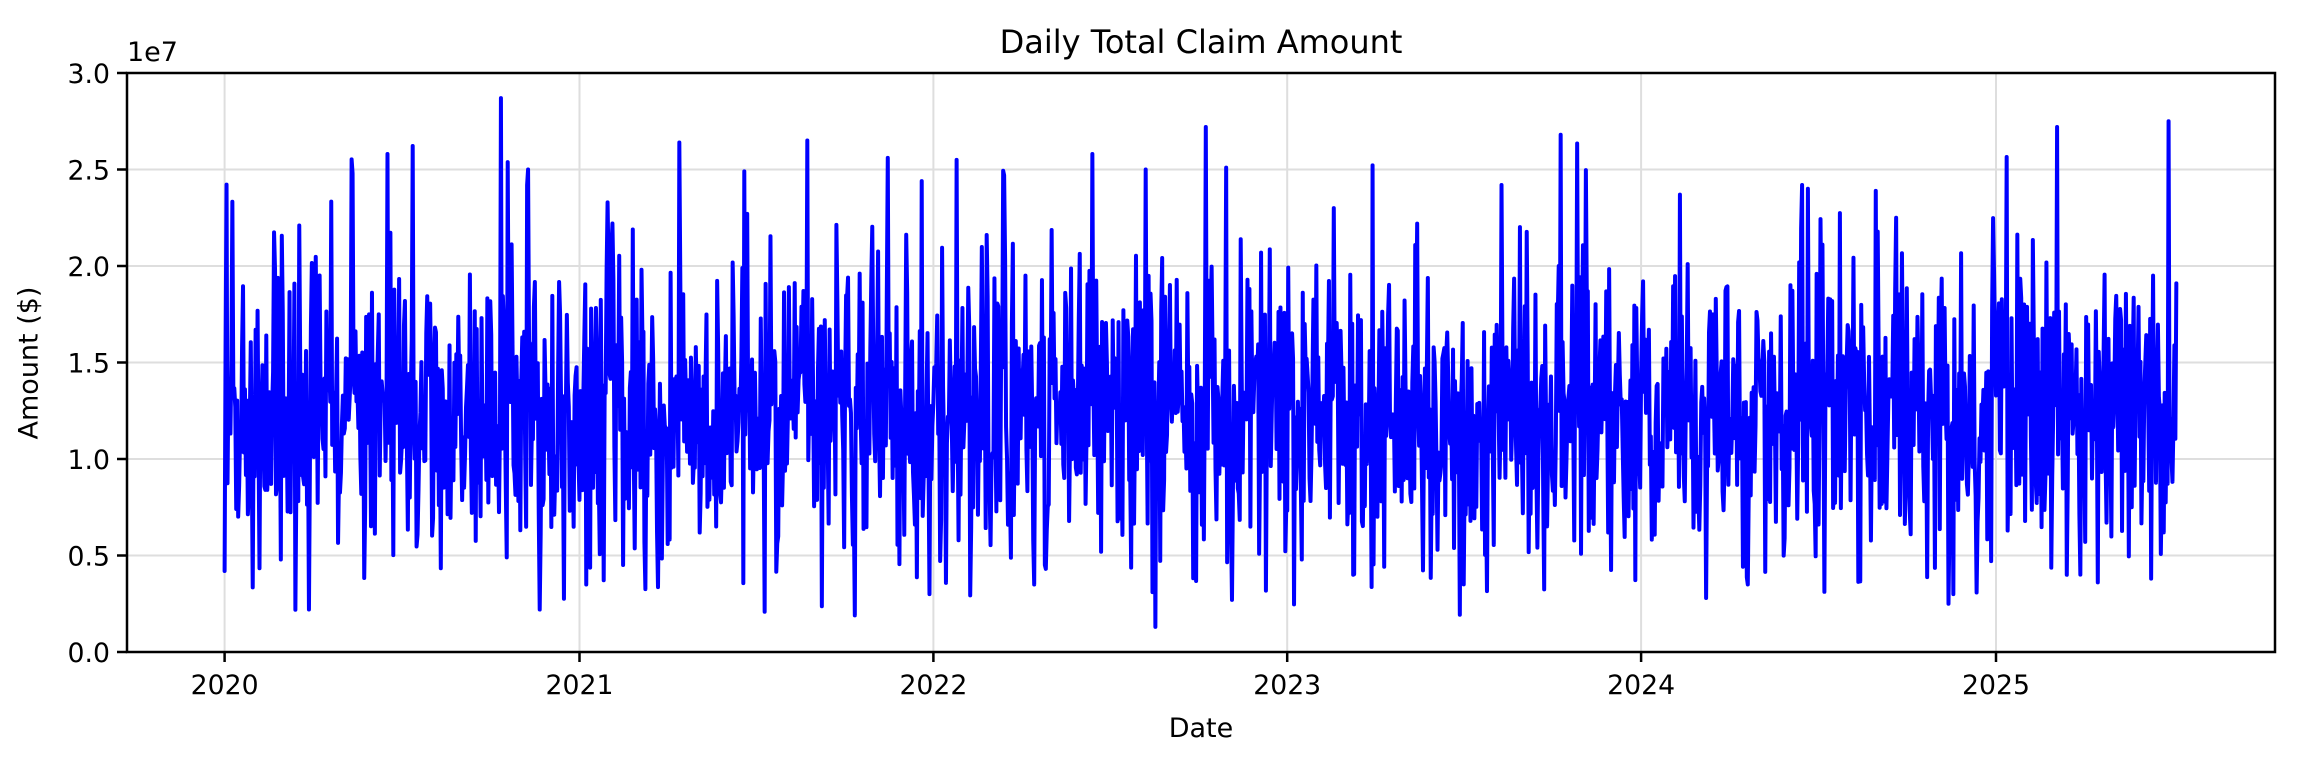  What do you see at coordinates (89, 74) in the screenshot?
I see `y-tick-label-3.0: 3.0` at bounding box center [89, 74].